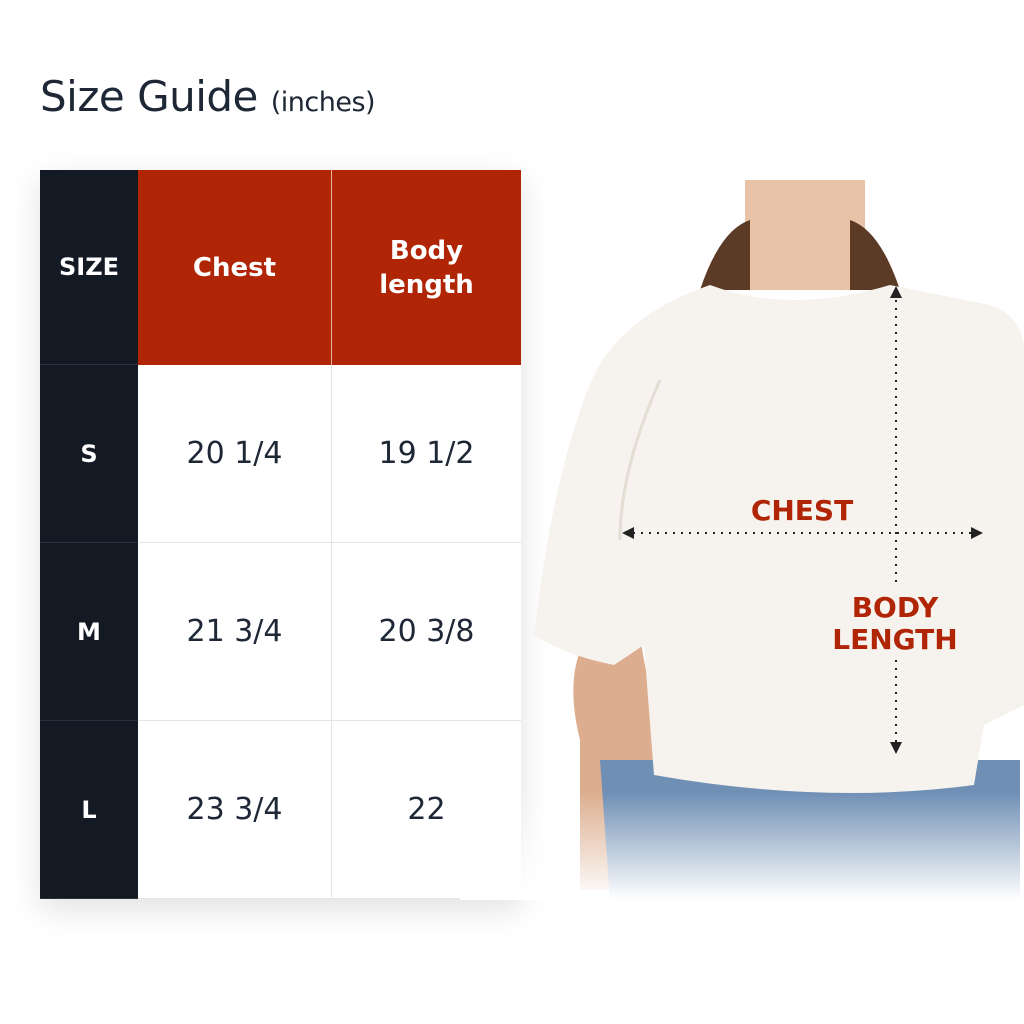 The height and width of the screenshot is (1024, 1024). I want to click on page-title: Size Guide (inches), so click(208, 96).